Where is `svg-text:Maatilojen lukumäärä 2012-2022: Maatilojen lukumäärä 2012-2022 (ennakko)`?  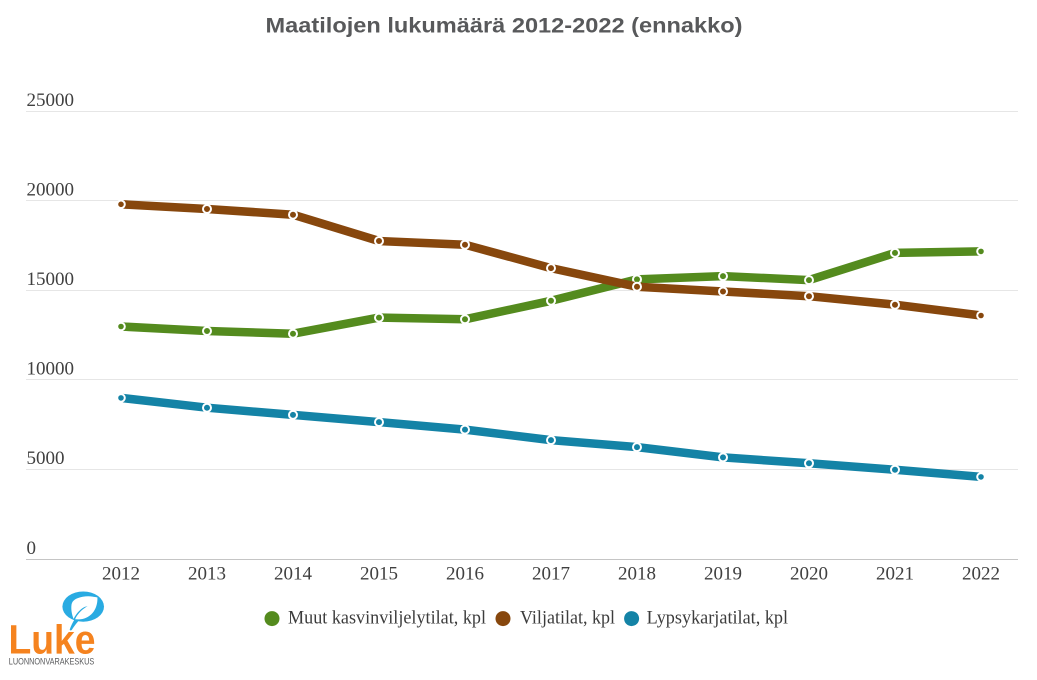 svg-text:Maatilojen lukumäärä 2012-2022: Maatilojen lukumäärä 2012-2022 (ennakko) is located at coordinates (504, 26).